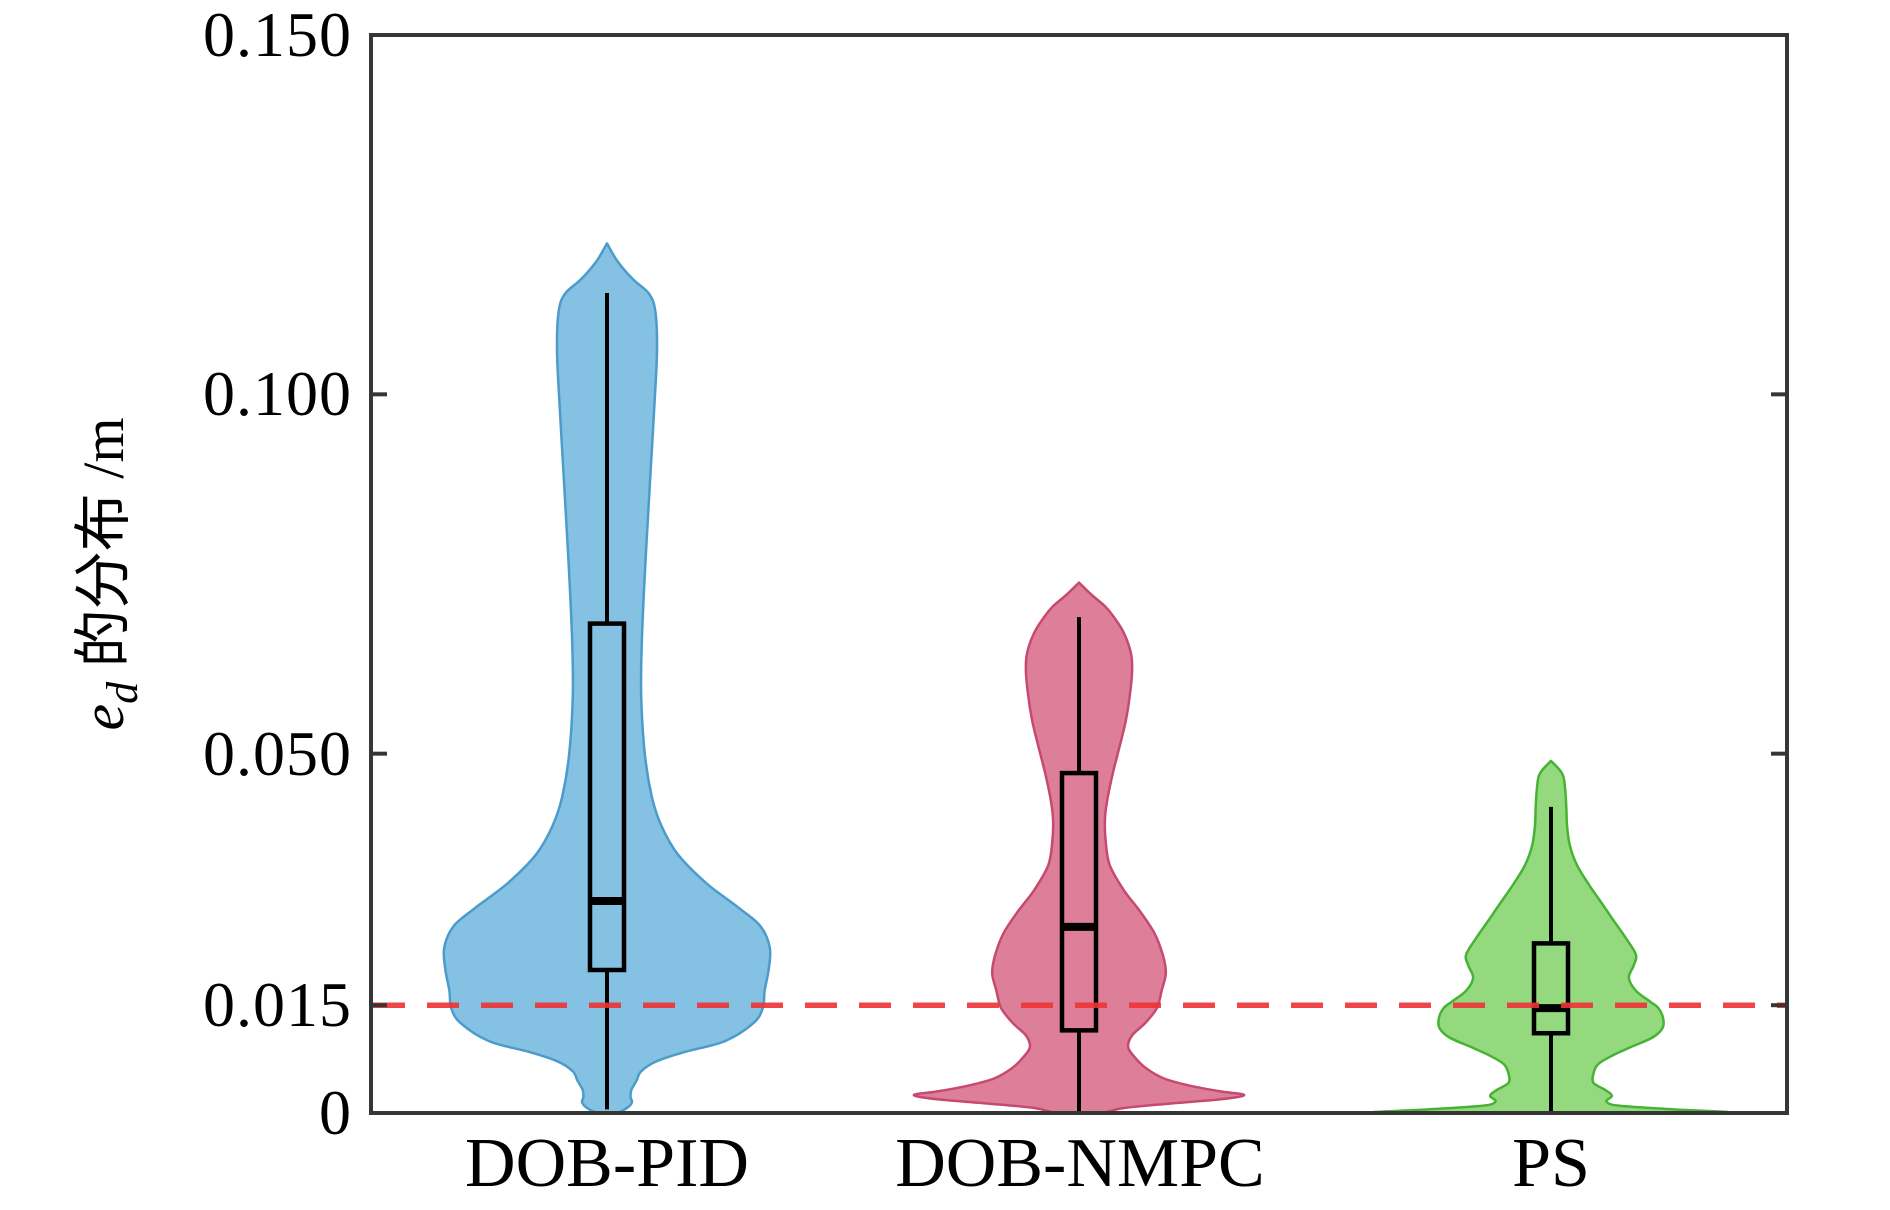  Describe the element at coordinates (277, 35) in the screenshot. I see `y-tick-label-0150: 0.150` at that location.